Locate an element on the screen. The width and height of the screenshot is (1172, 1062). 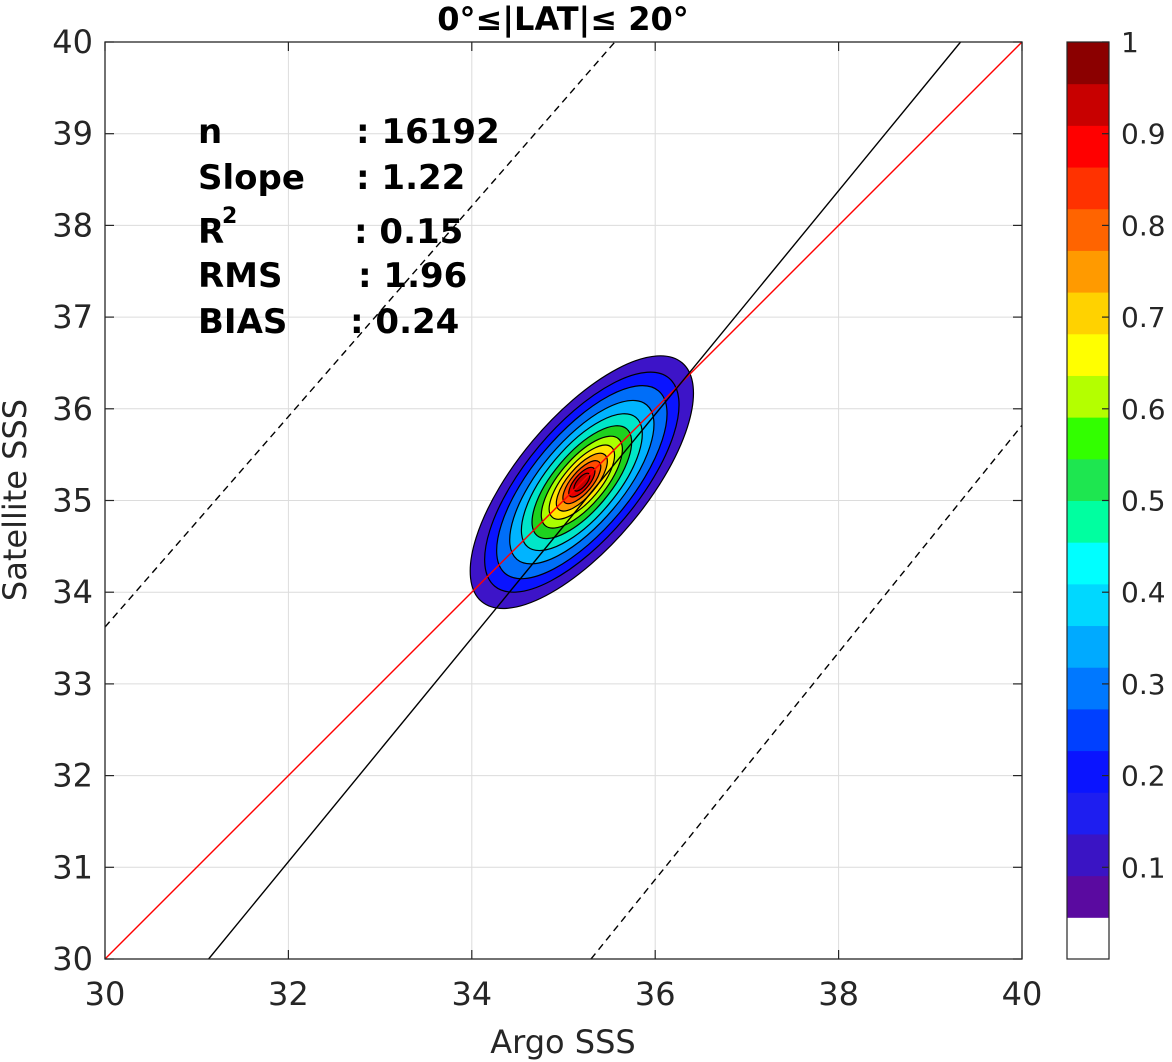
stat-rms-value: : 1.96 is located at coordinates (412, 276).